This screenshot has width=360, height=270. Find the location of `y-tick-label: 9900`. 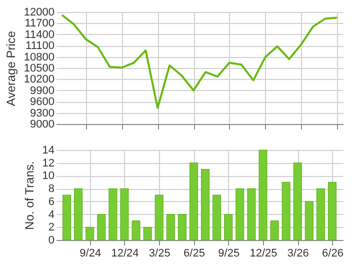

y-tick-label: 9900 is located at coordinates (42, 90).